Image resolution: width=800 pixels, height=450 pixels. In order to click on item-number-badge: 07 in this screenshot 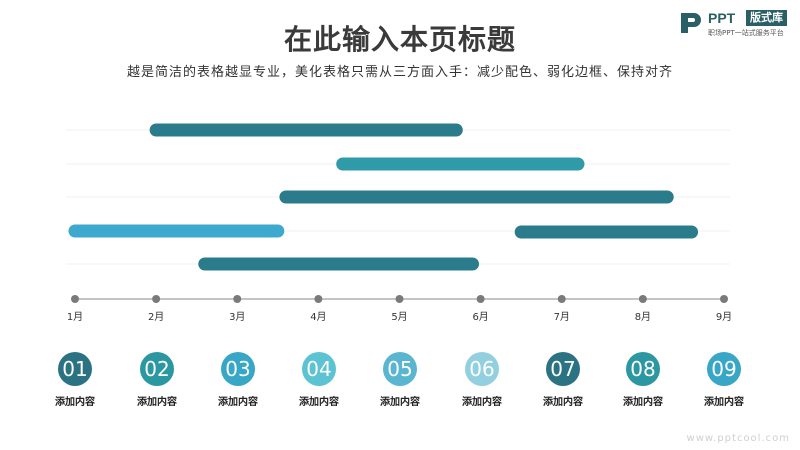, I will do `click(563, 369)`.